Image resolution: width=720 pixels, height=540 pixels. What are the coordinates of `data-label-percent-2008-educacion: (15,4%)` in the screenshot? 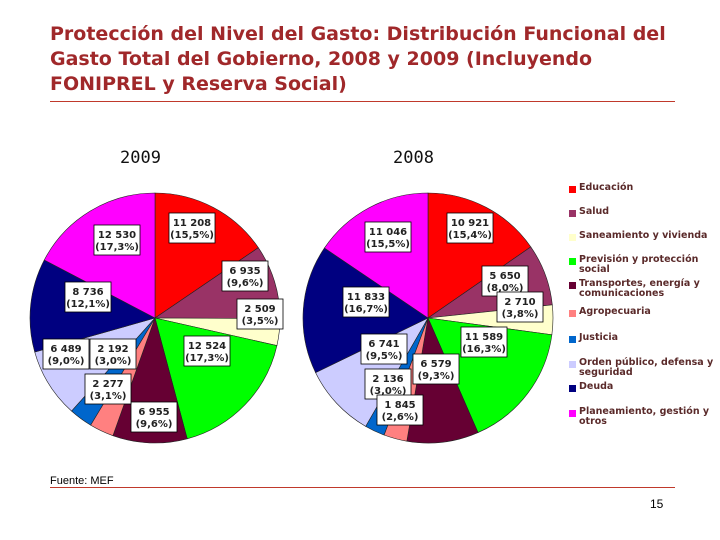 It's located at (470, 235).